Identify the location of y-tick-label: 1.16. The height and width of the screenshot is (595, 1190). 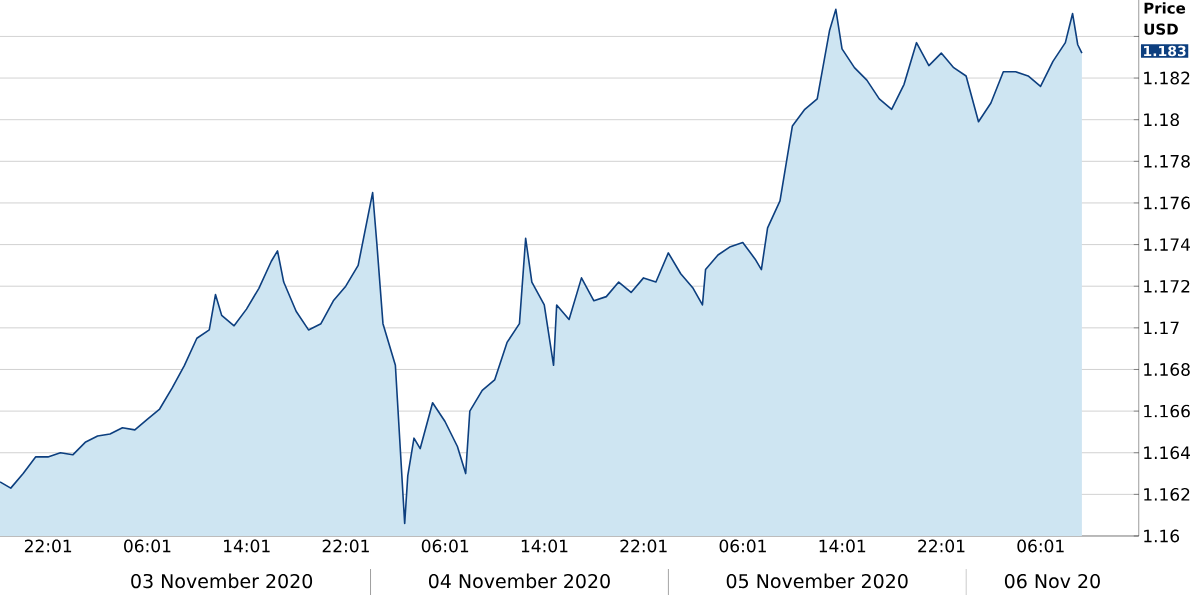
(1162, 536).